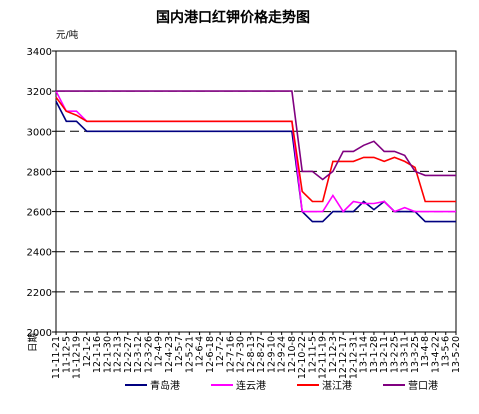  Describe the element at coordinates (405, 354) in the screenshot. I see `x-tick-label: 13-3-11` at that location.